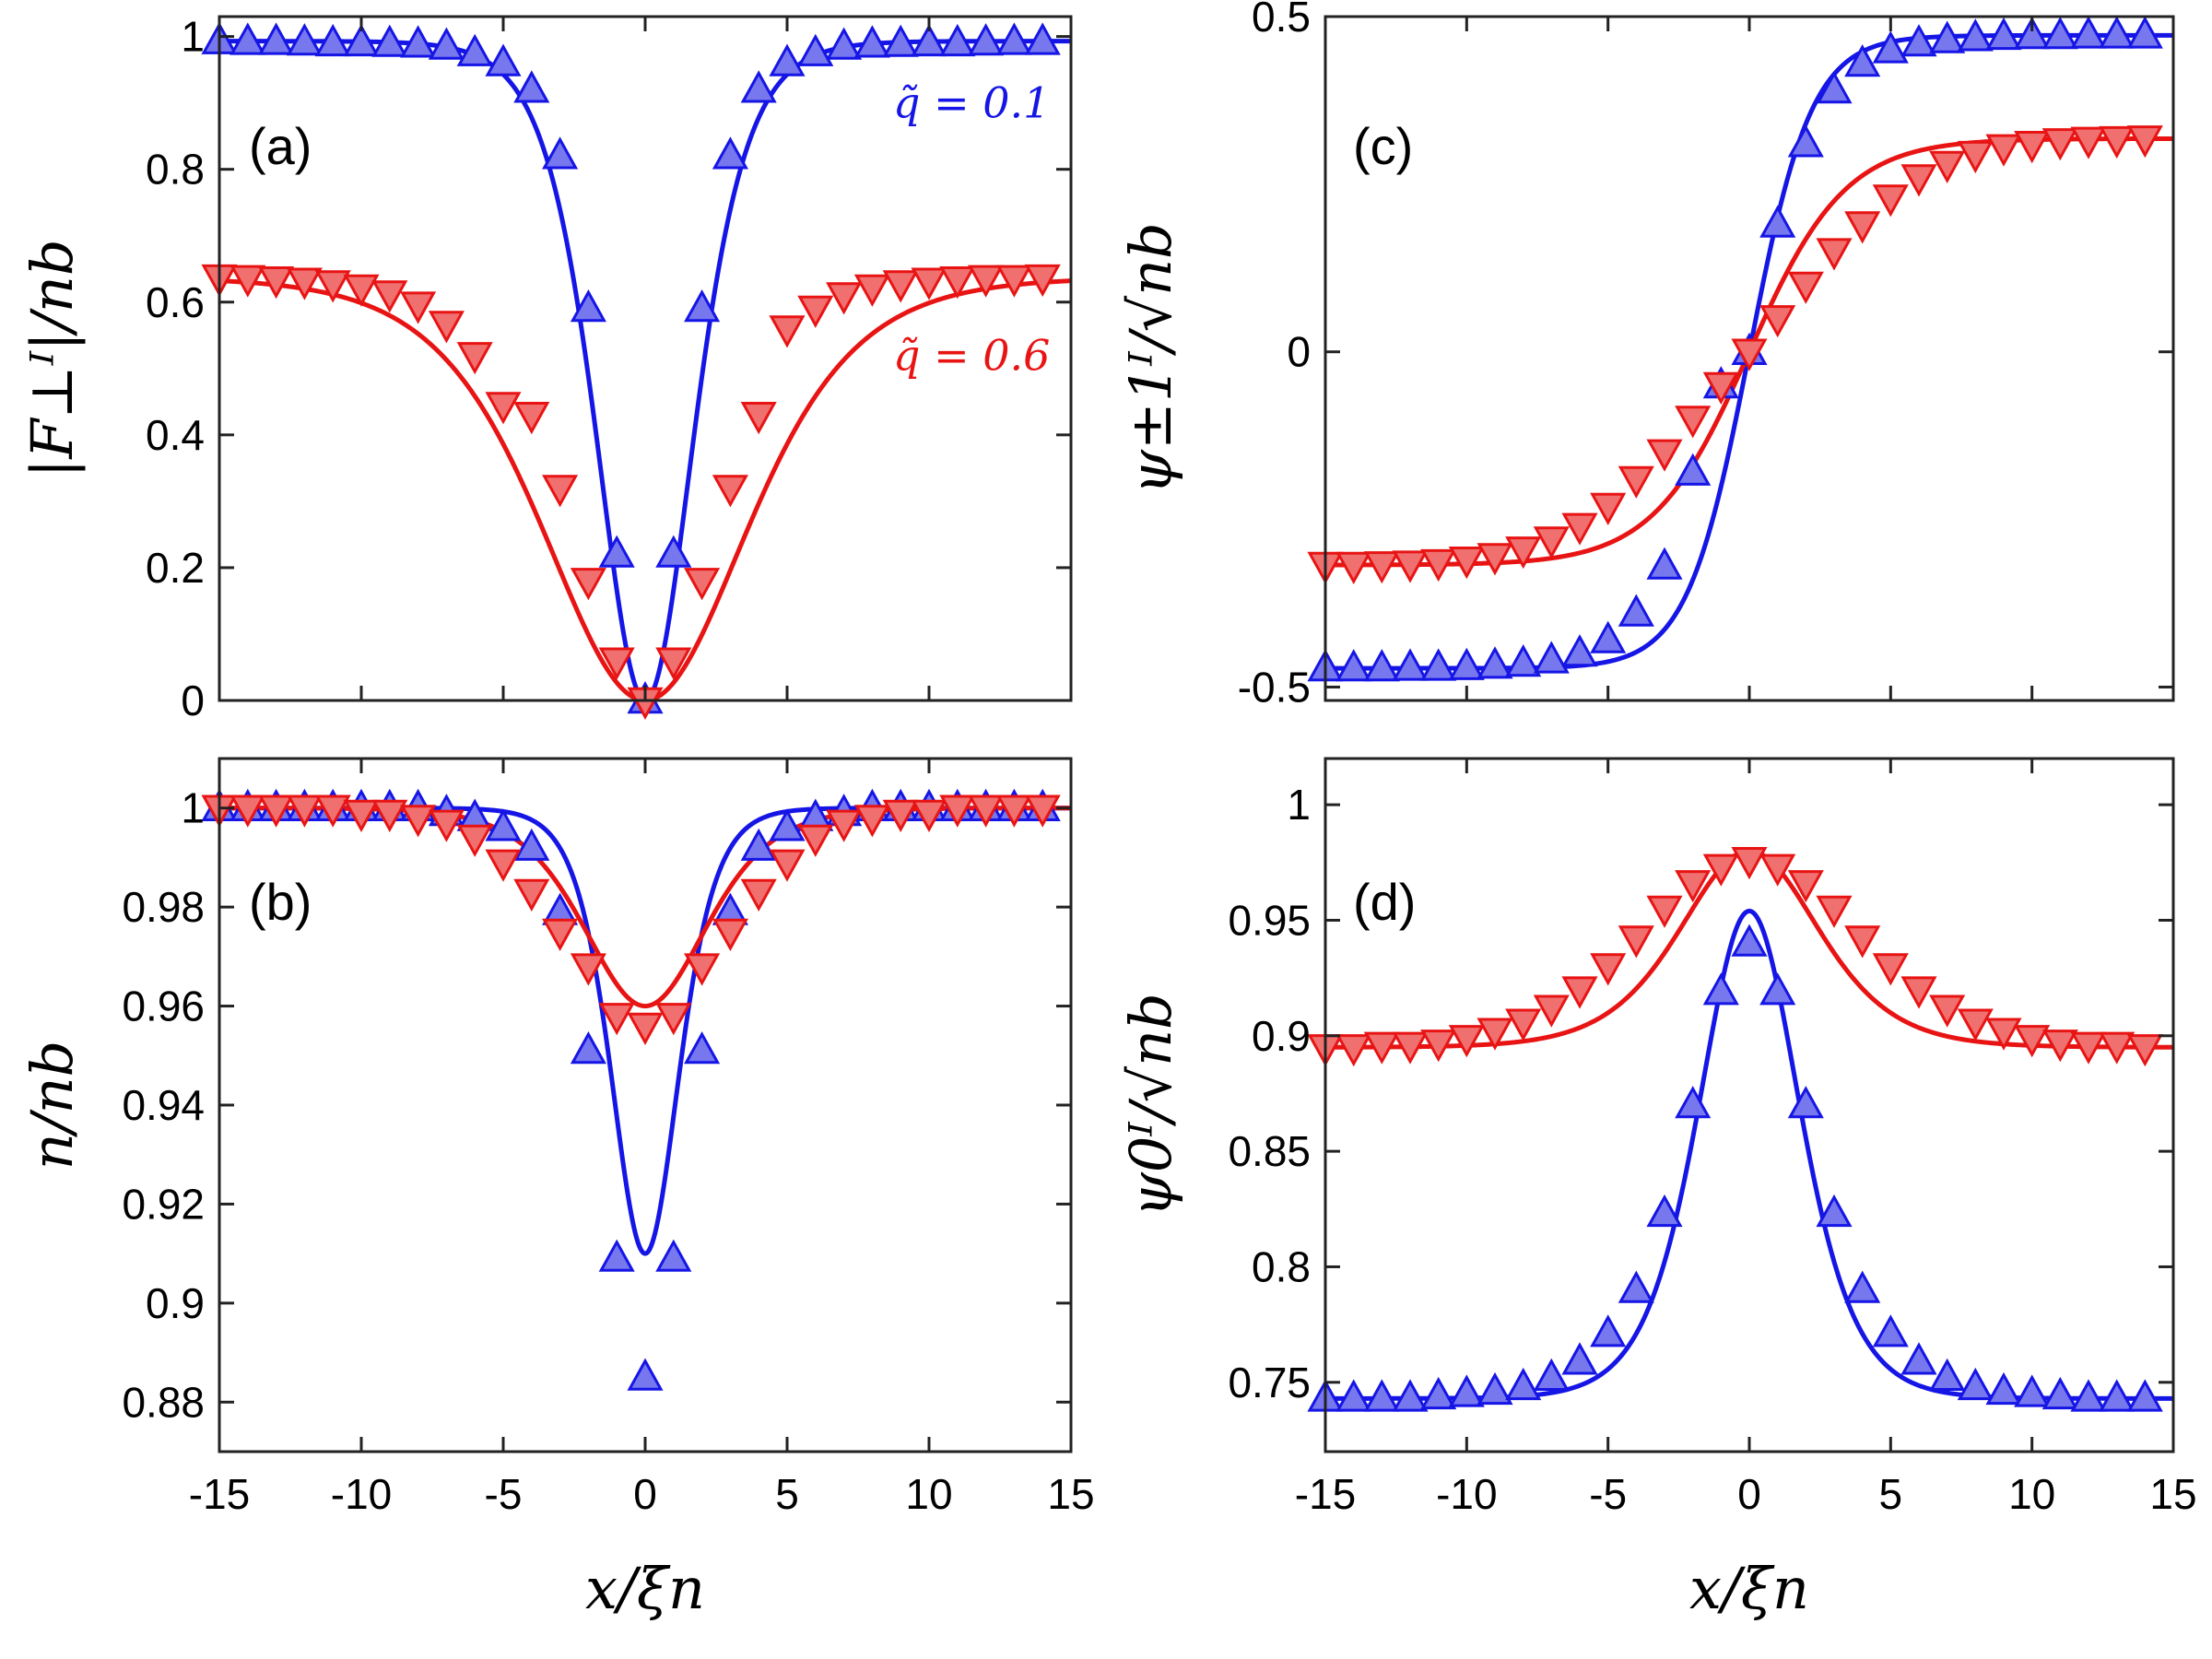  Describe the element at coordinates (1269, 1151) in the screenshot. I see `y-tick-label: 0.85` at that location.